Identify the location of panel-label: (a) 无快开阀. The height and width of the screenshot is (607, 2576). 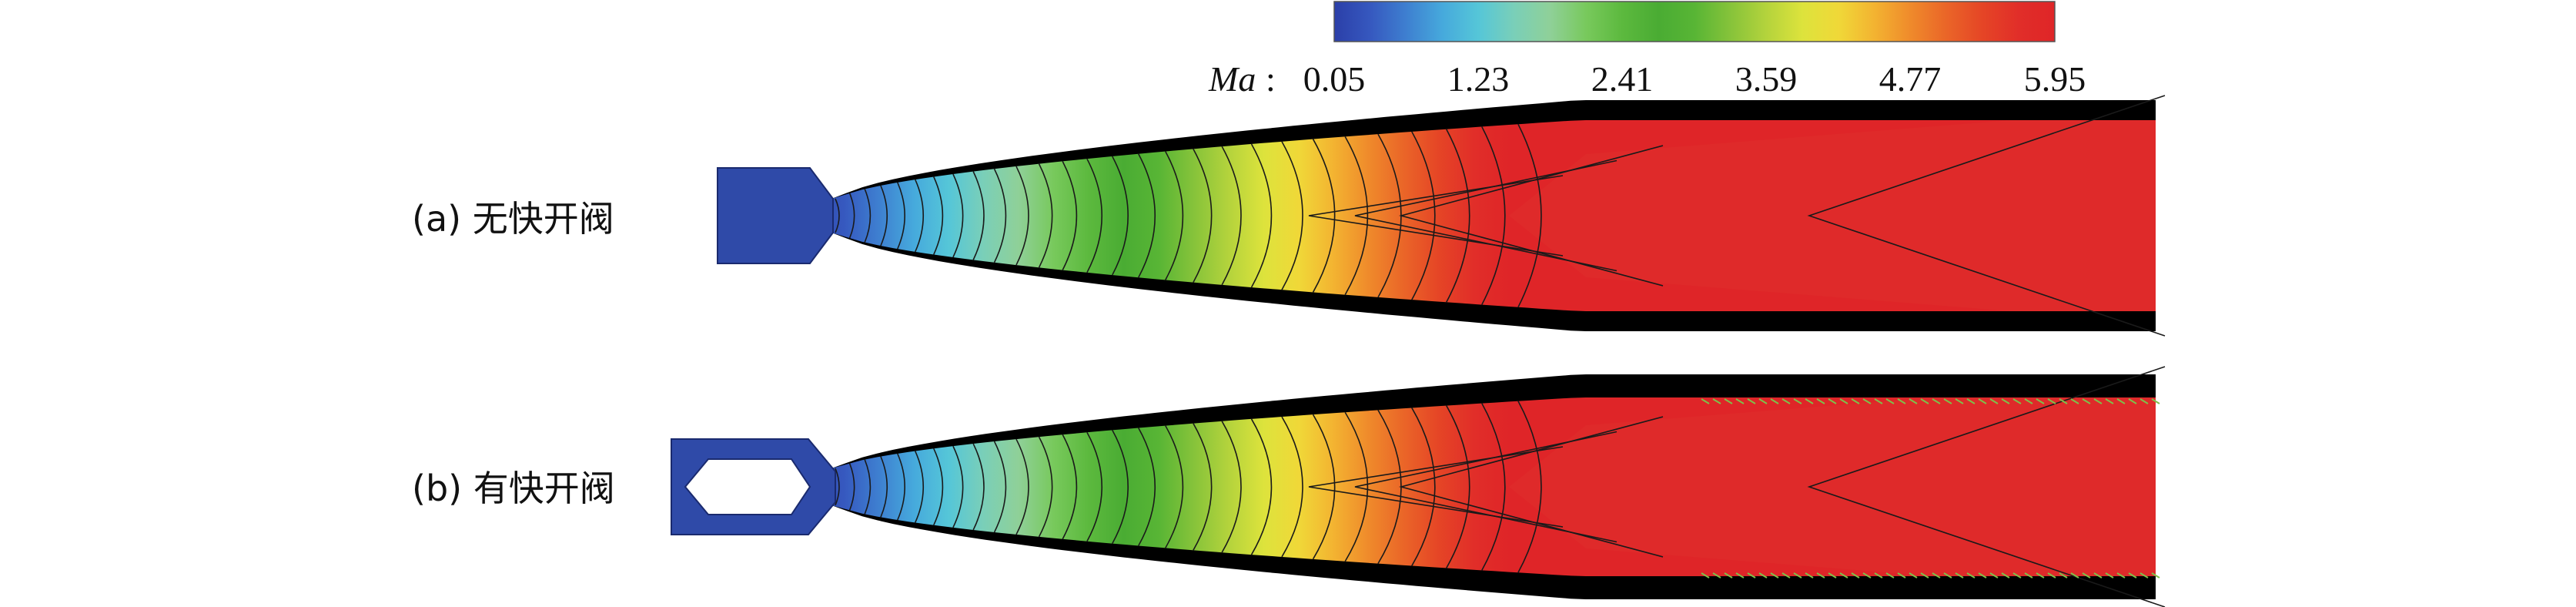
(513, 219).